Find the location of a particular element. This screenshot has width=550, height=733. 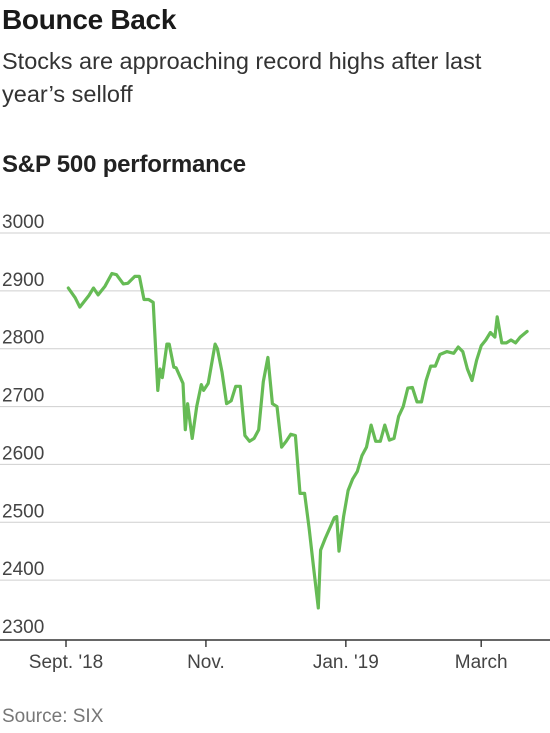

y-tick-label: 2800 is located at coordinates (23, 338).